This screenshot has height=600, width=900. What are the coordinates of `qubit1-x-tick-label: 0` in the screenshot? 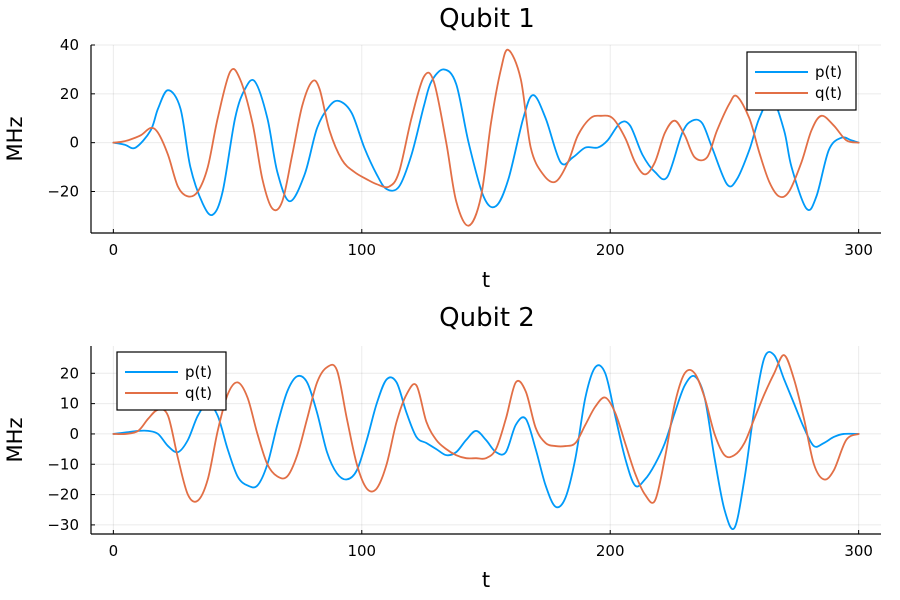 It's located at (114, 250).